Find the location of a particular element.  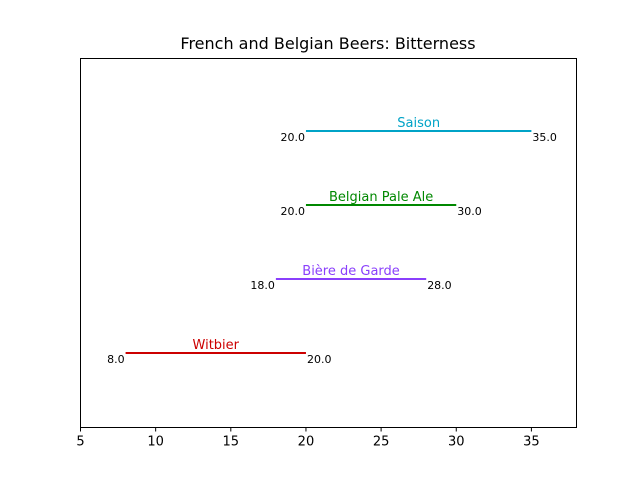

range-high-label: 28.0 is located at coordinates (439, 285).